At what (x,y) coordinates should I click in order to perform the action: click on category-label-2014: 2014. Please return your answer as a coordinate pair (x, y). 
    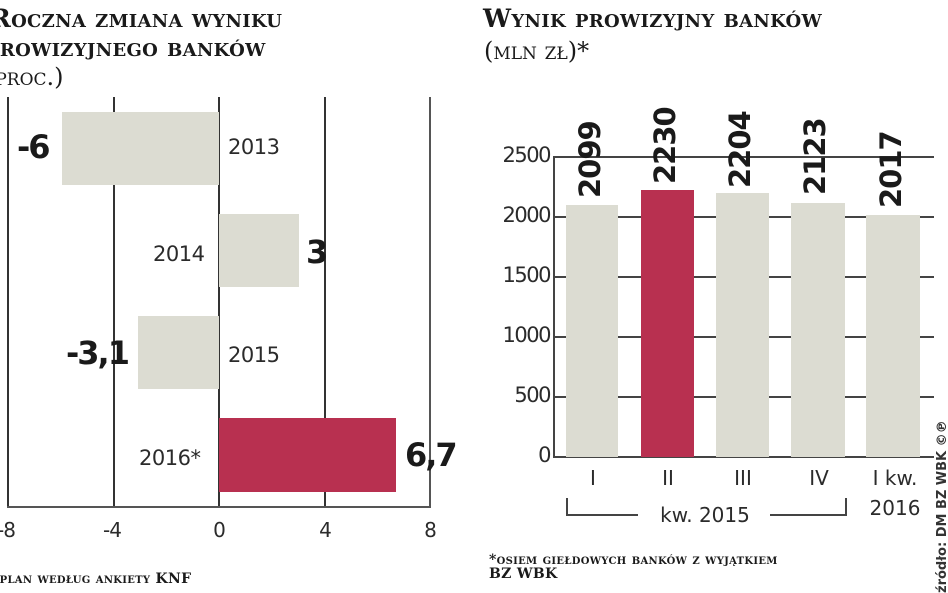
    Looking at the image, I should click on (179, 254).